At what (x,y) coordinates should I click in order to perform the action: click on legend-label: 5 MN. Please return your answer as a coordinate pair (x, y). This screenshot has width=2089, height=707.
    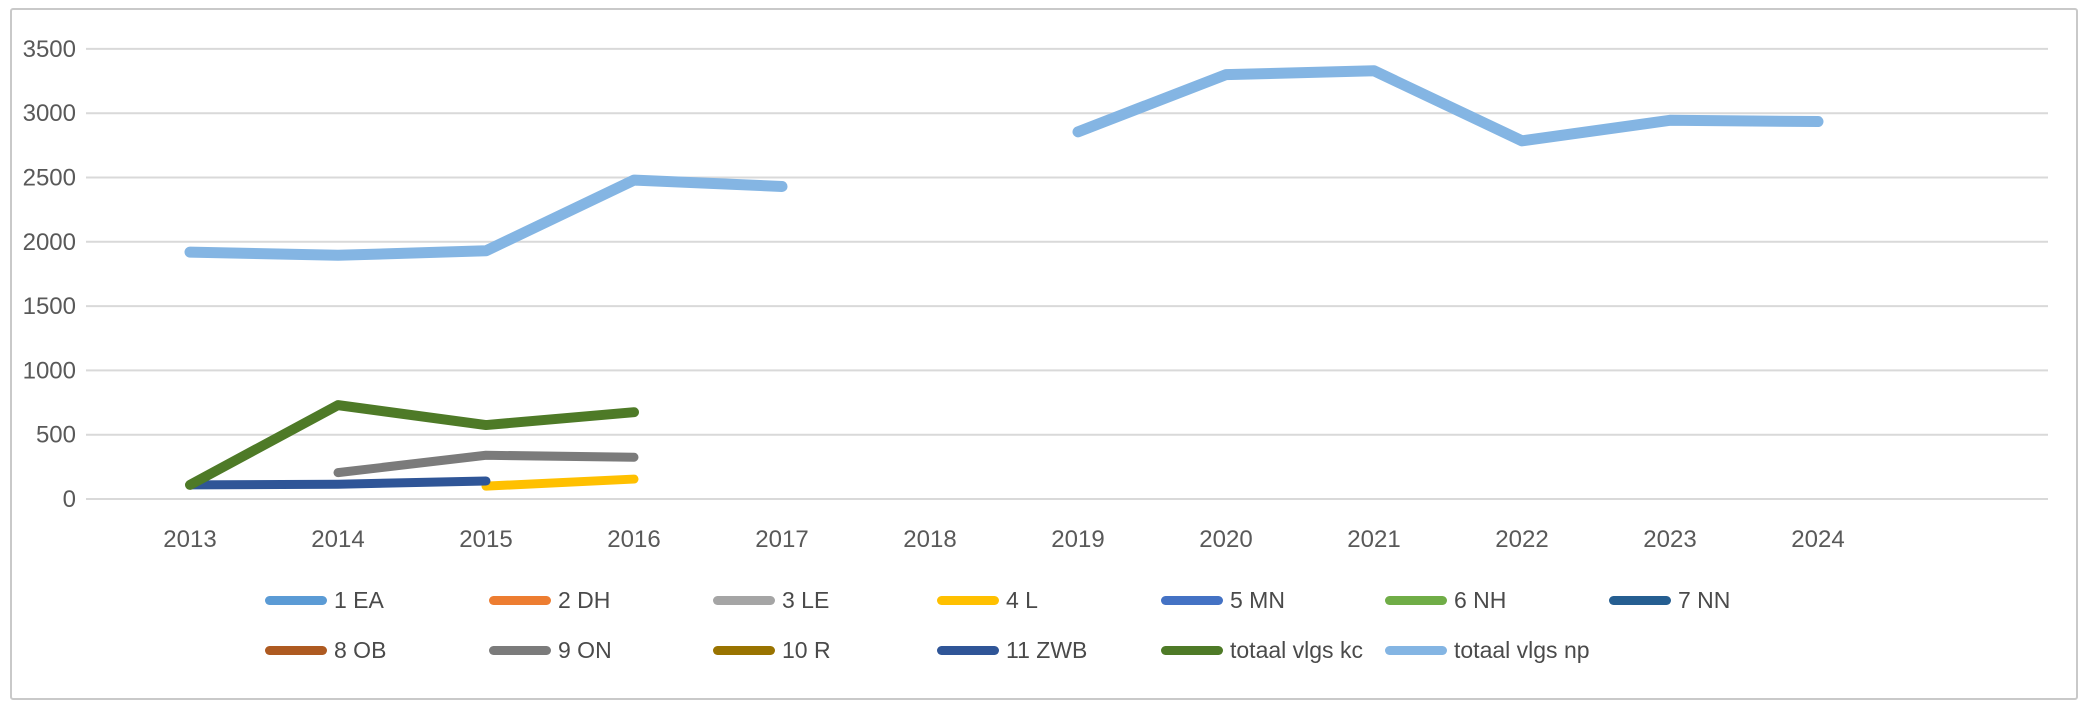
    Looking at the image, I should click on (1257, 600).